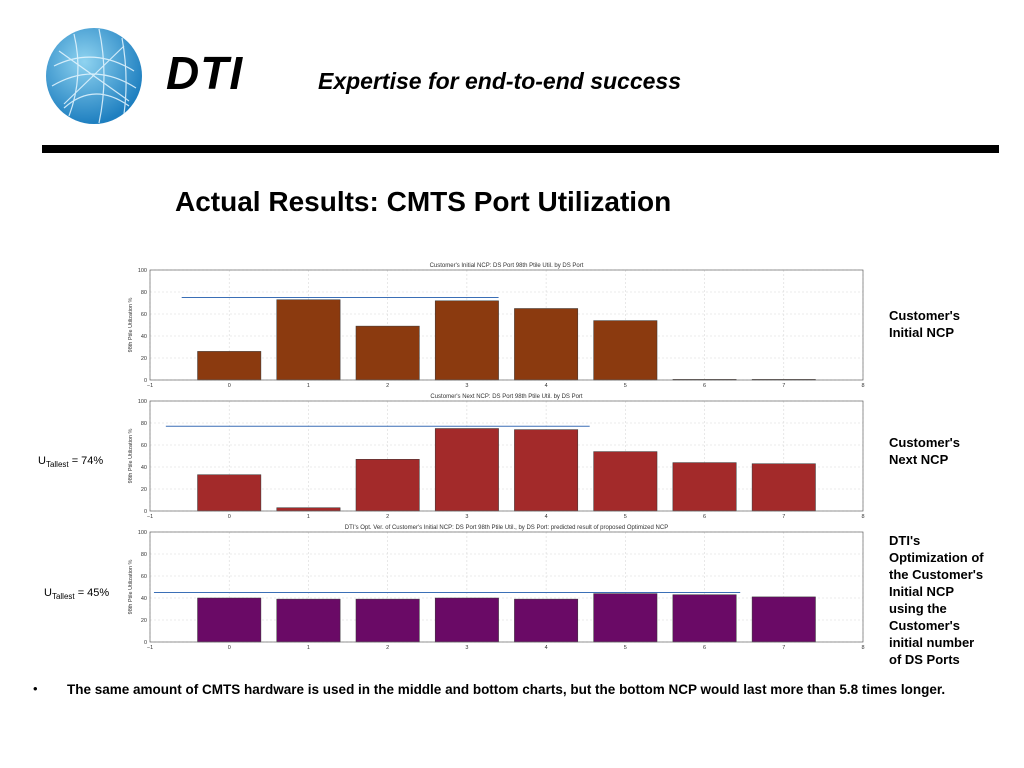 The height and width of the screenshot is (768, 1024). What do you see at coordinates (205, 73) in the screenshot?
I see `brand-name: DTI` at bounding box center [205, 73].